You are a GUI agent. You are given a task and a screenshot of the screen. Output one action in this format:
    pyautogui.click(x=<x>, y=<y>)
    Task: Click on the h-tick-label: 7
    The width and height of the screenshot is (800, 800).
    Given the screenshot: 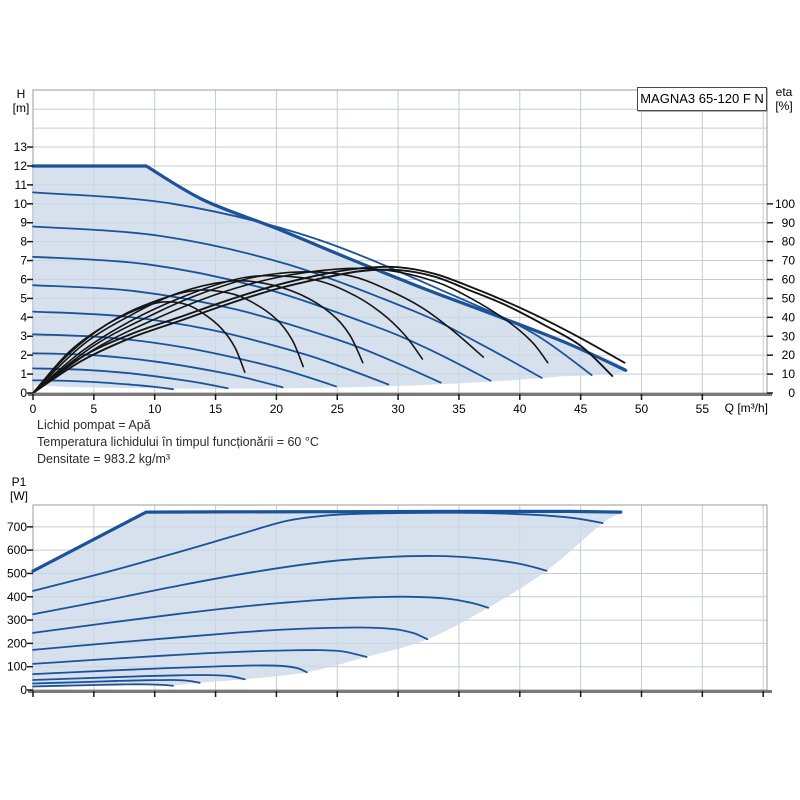 What is the action you would take?
    pyautogui.click(x=23, y=261)
    